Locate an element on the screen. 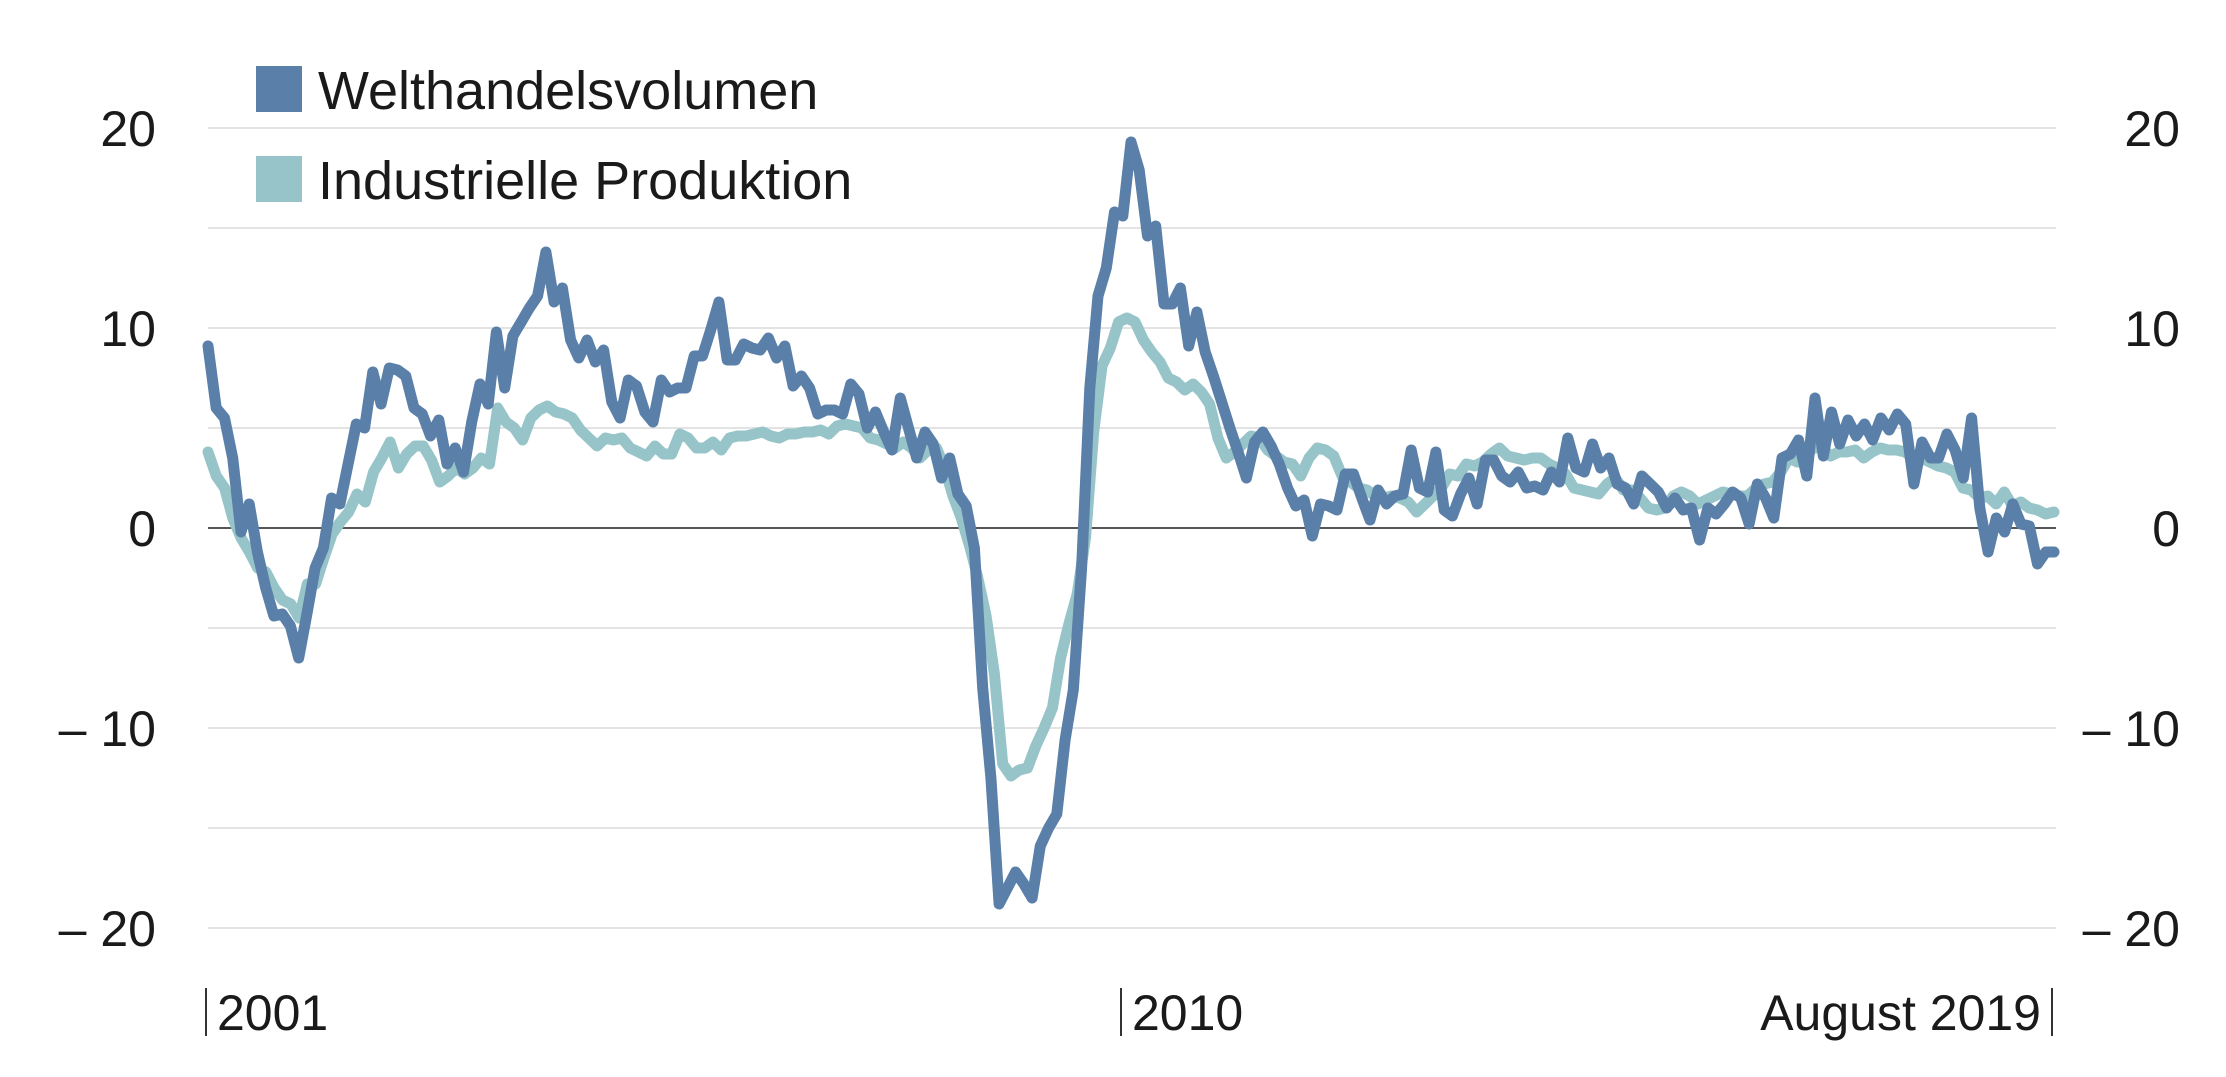  y-tick-label-left: – 10 is located at coordinates (107, 729).